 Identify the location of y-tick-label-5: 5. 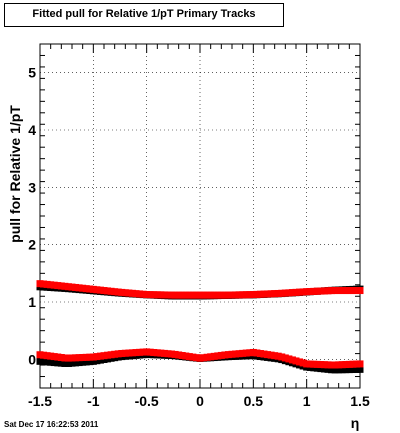
(32, 73).